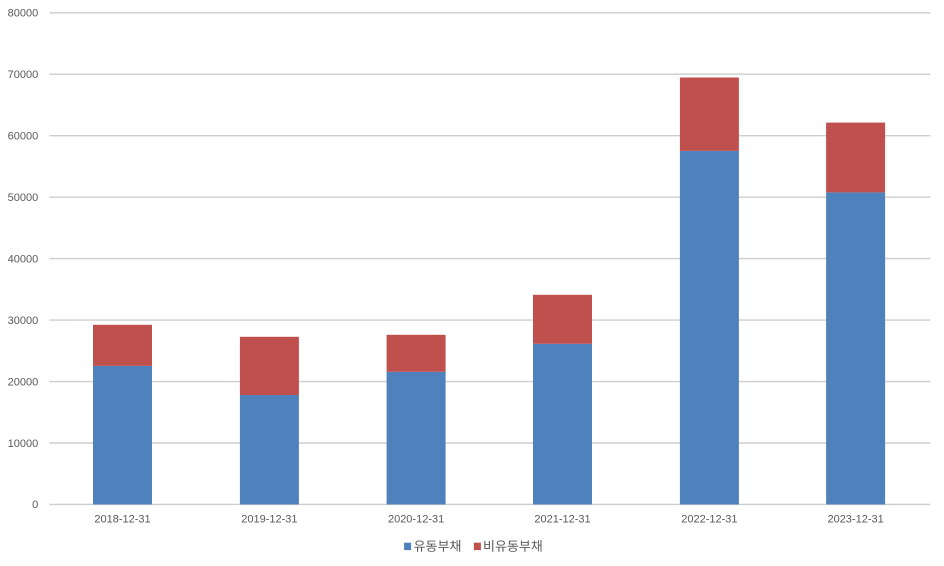 Image resolution: width=944 pixels, height=566 pixels. What do you see at coordinates (23, 198) in the screenshot?
I see `svg-text: 50000` at bounding box center [23, 198].